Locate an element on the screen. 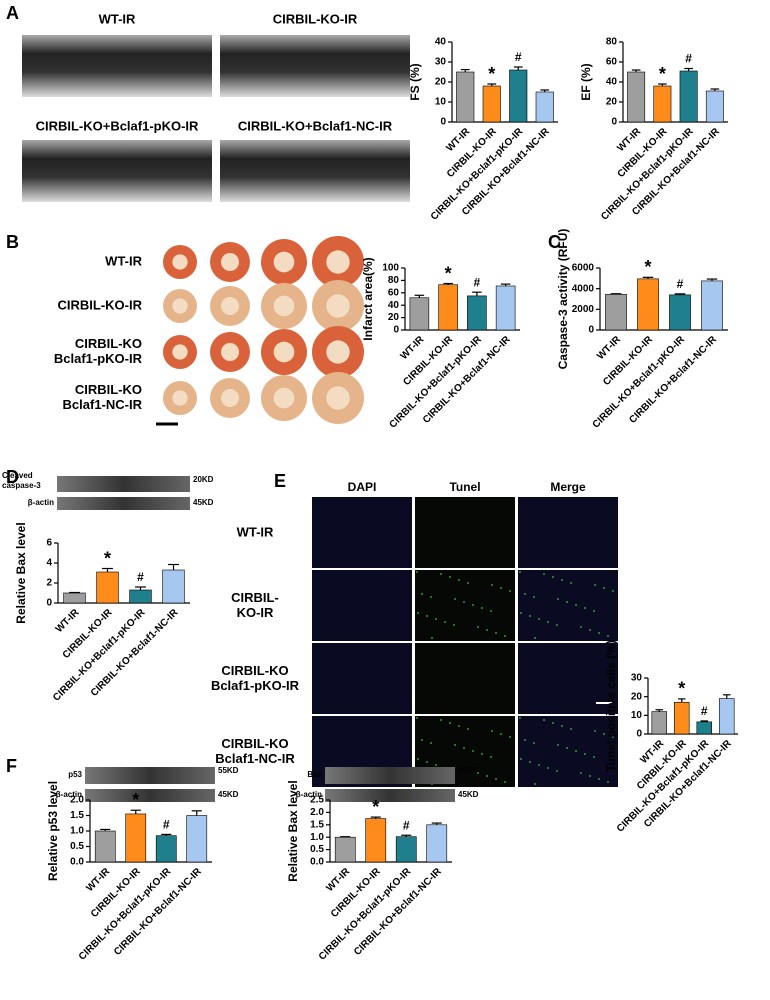 This screenshot has height=1000, width=770. y-tick-label: 1.0 is located at coordinates (77, 831).